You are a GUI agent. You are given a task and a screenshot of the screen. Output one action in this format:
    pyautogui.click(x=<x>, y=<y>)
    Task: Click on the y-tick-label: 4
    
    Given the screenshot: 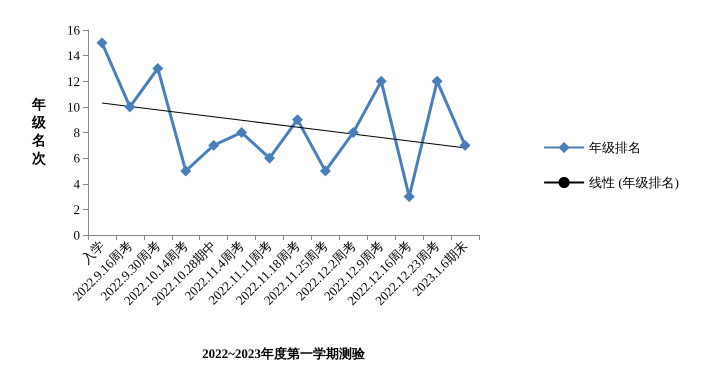 What is the action you would take?
    pyautogui.click(x=77, y=184)
    